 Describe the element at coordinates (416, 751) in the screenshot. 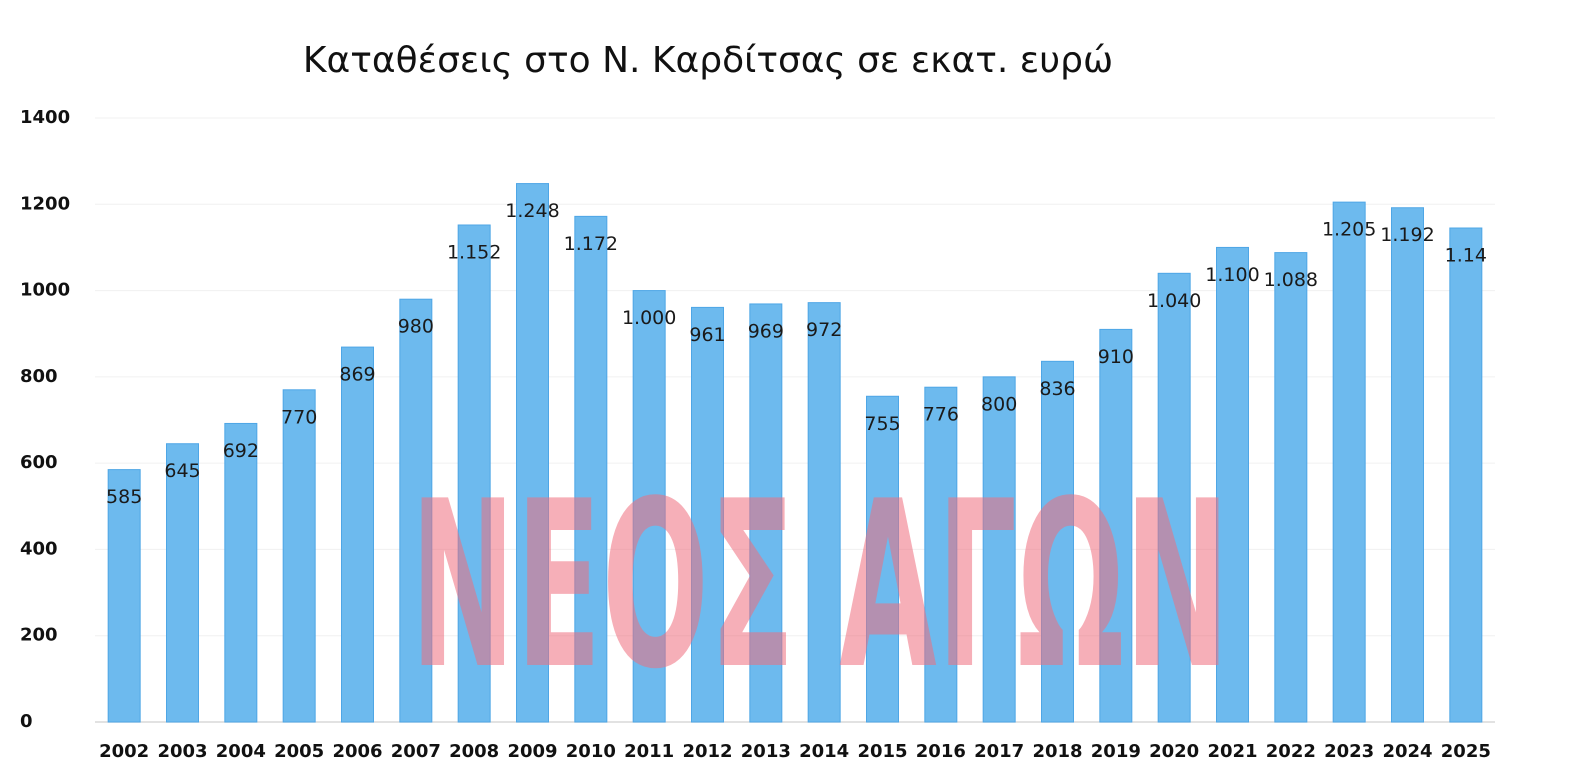

I see `x-tick-label: 2007` at that location.